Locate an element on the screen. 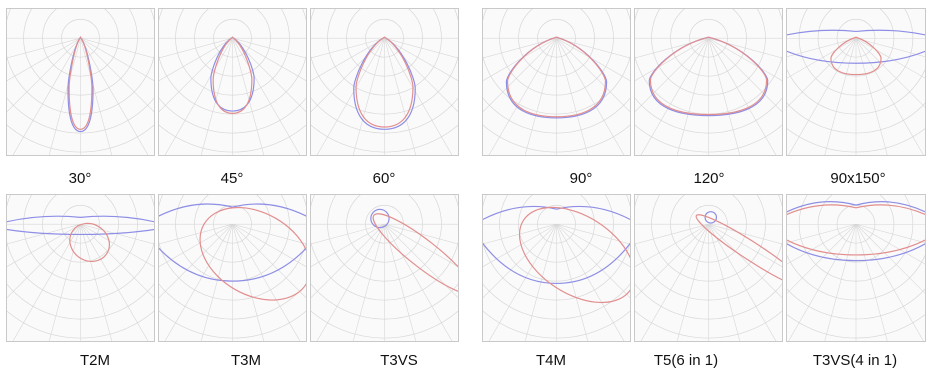 Image resolution: width=931 pixels, height=372 pixels. diagram-label: T3VS(4 in 1) is located at coordinates (855, 360).